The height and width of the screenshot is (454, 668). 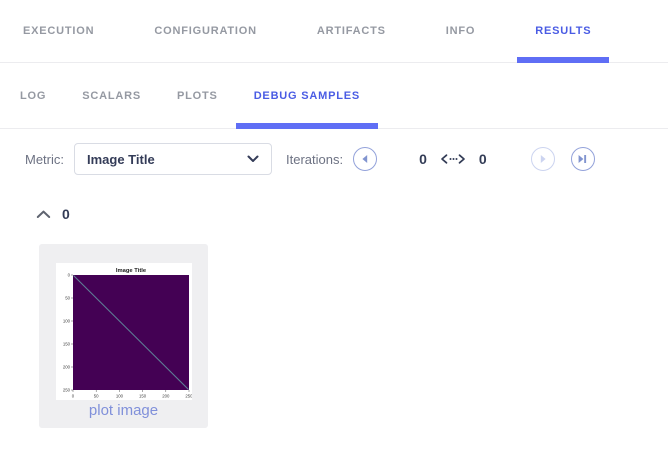 I want to click on tab-log: LOG, so click(x=33, y=95).